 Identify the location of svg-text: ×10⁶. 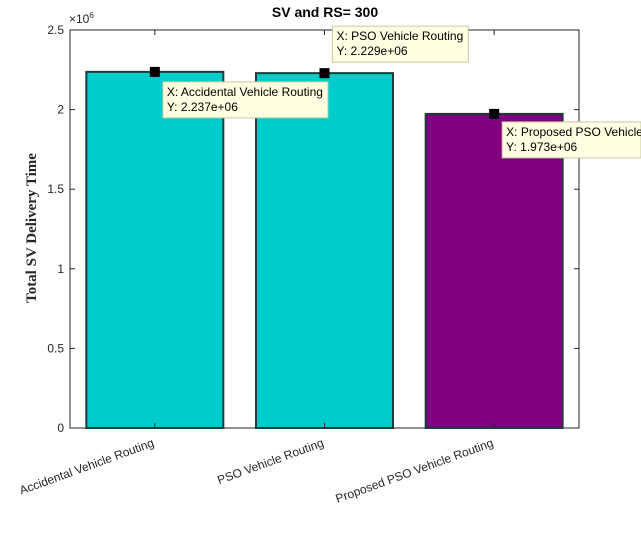
(81, 18).